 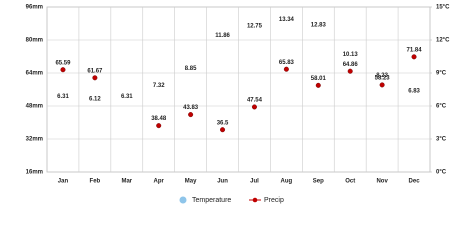 What do you see at coordinates (255, 101) in the screenshot?
I see `precip-label: 47.54` at bounding box center [255, 101].